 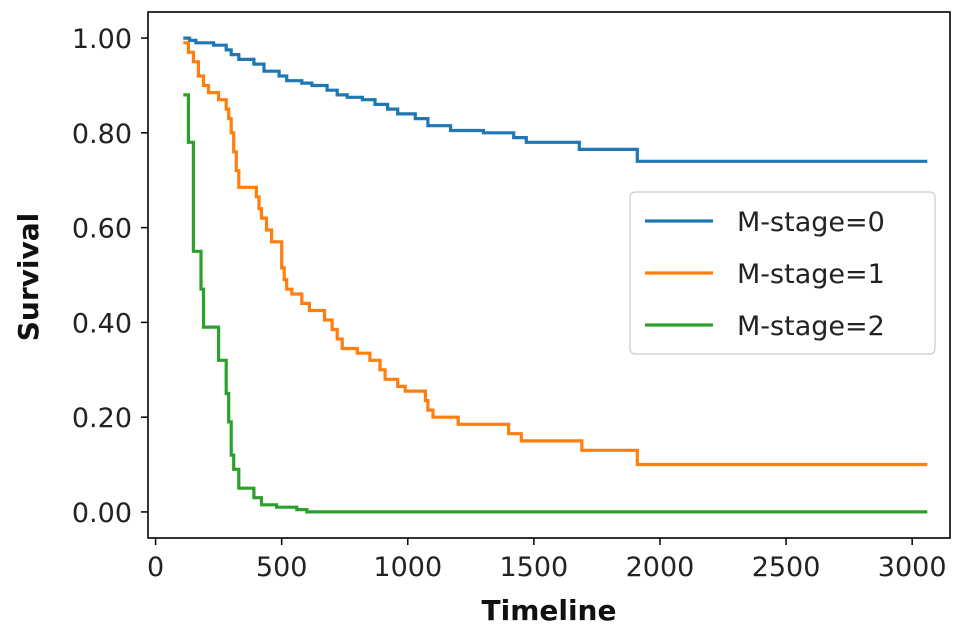 What do you see at coordinates (102, 39) in the screenshot?
I see `y-tick-label: 1.00` at bounding box center [102, 39].